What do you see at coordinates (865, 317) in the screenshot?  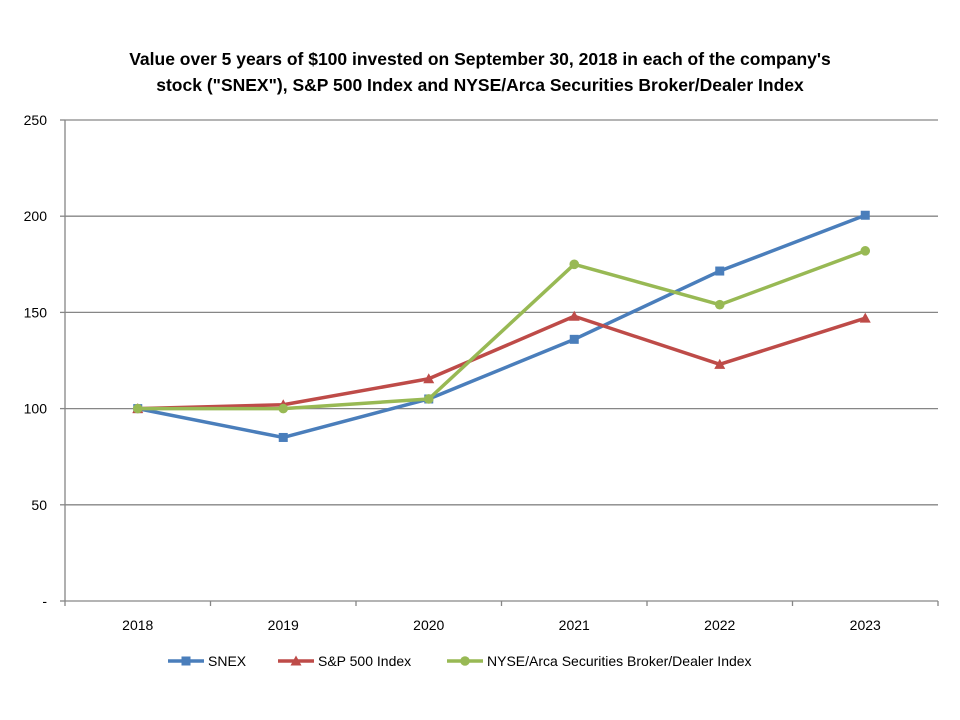 I see `data-point-s-p-500-index-2023` at bounding box center [865, 317].